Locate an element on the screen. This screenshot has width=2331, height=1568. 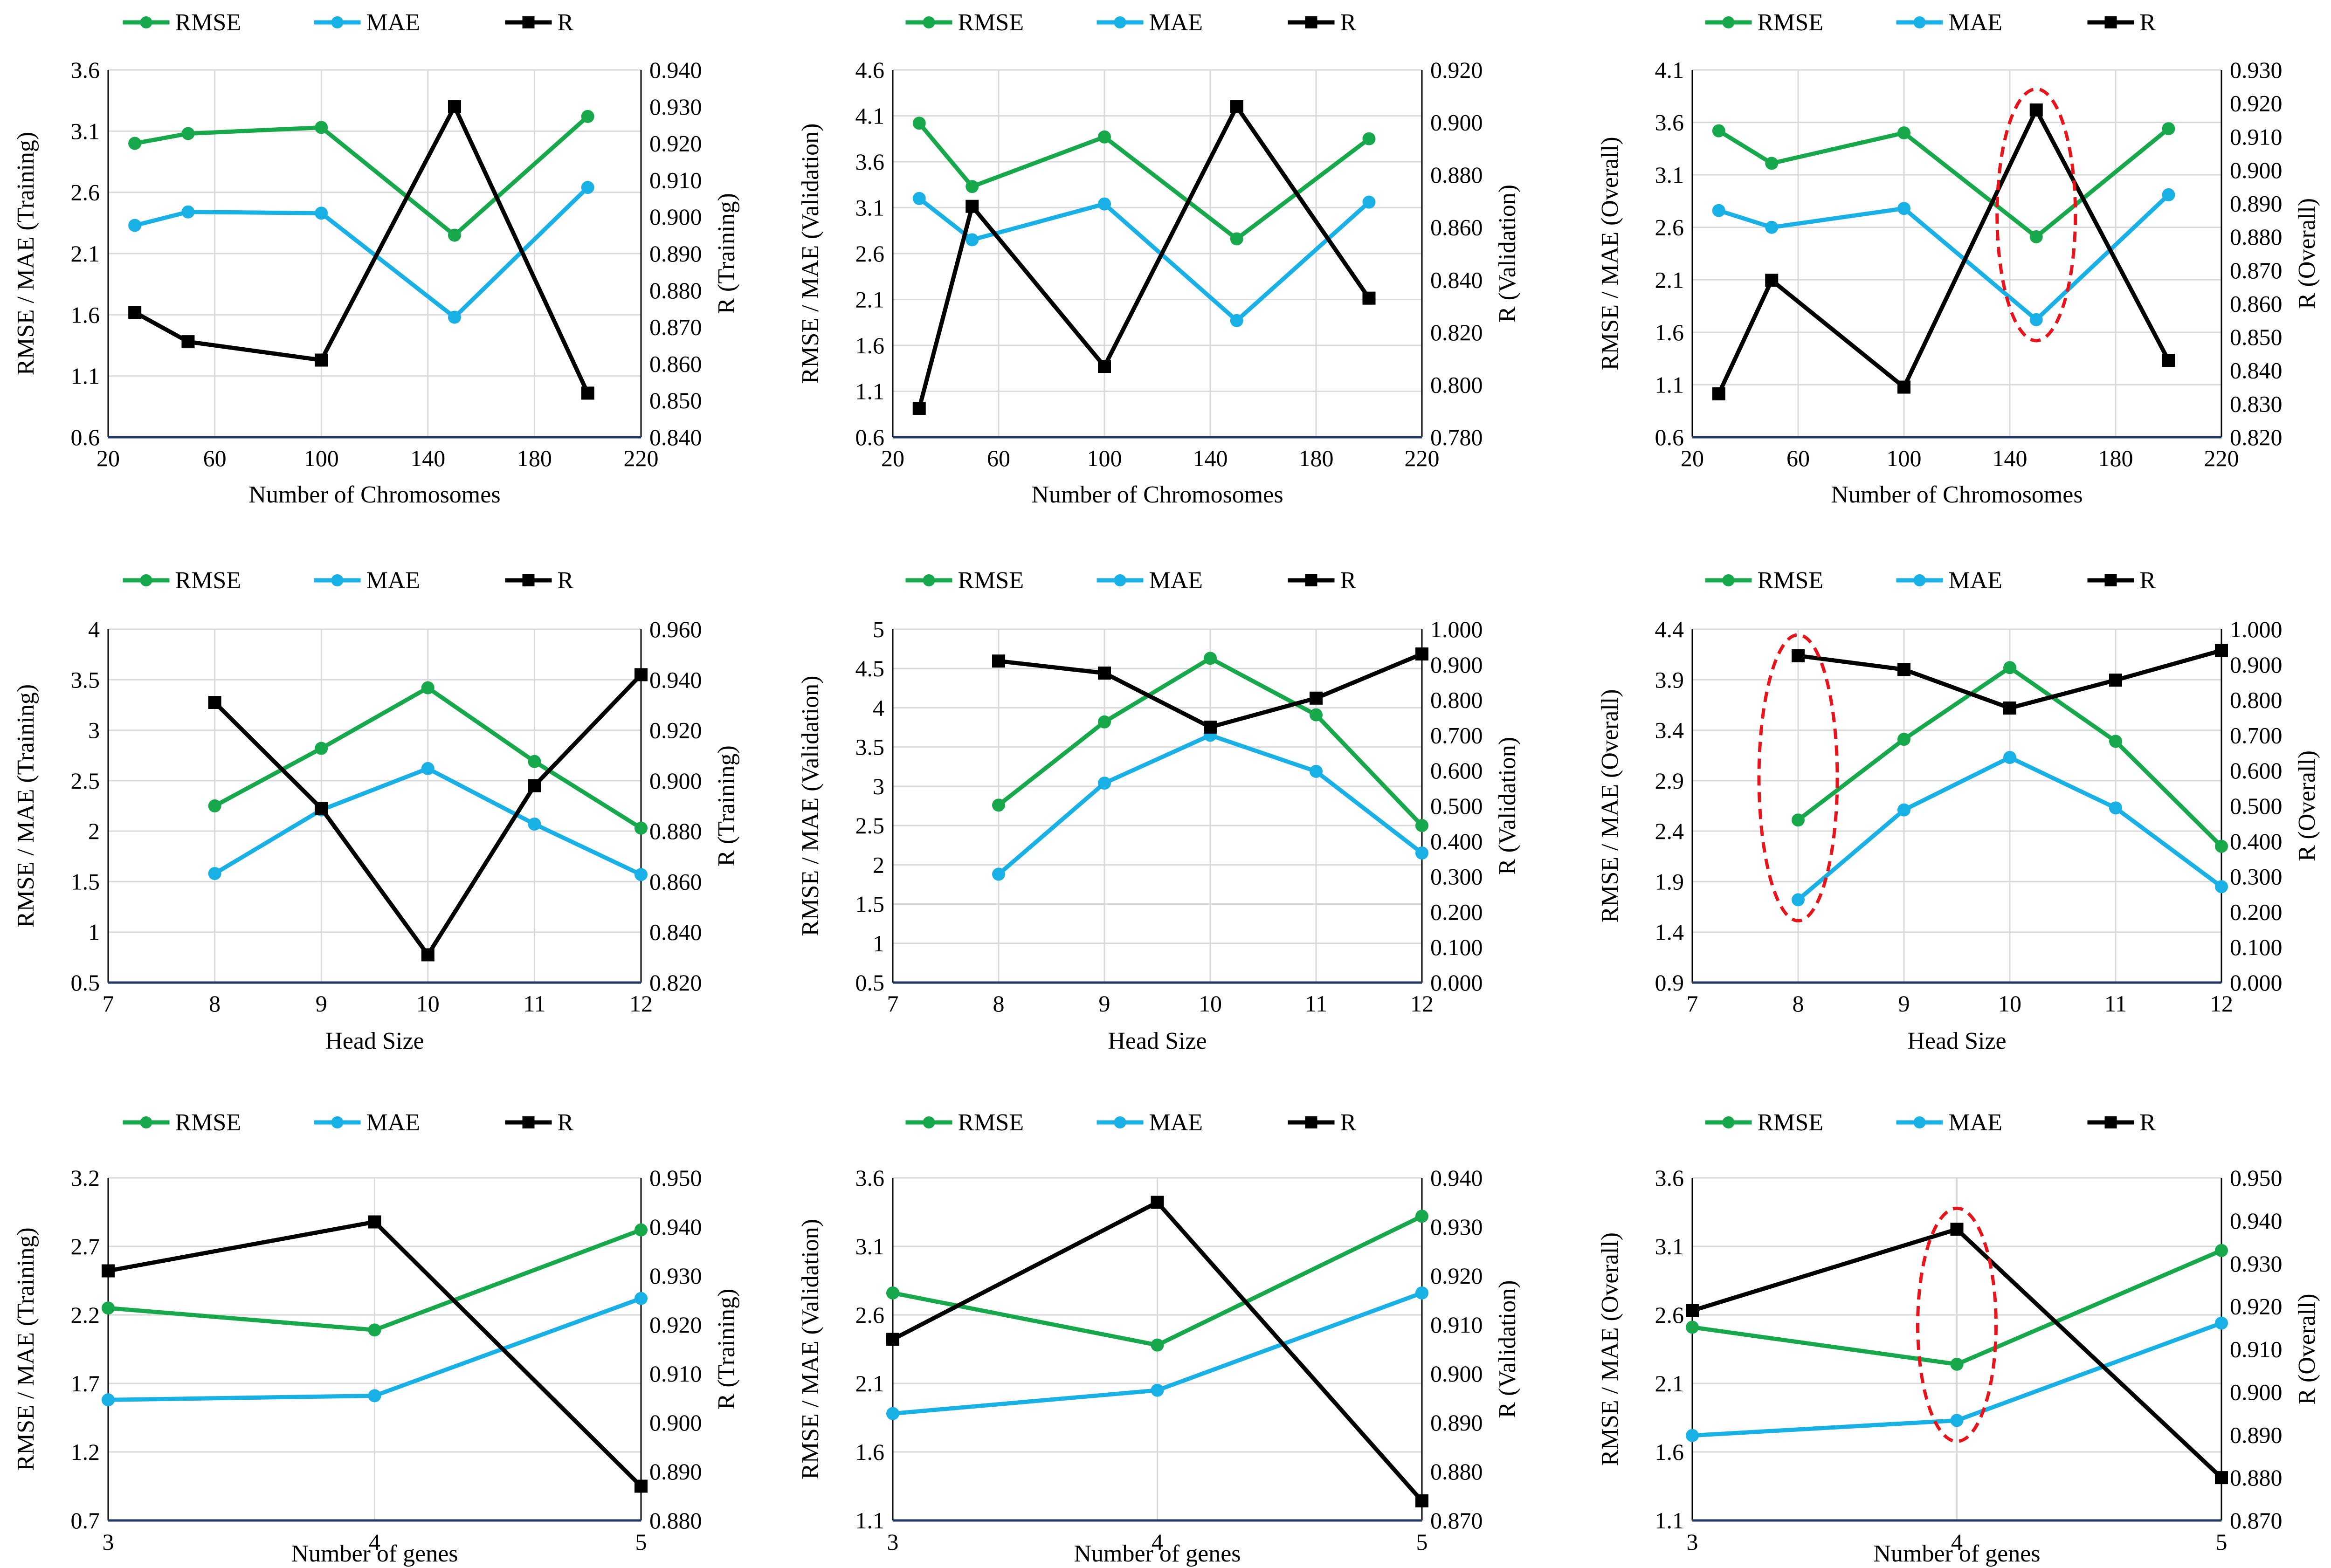
x-tick-label: 9 is located at coordinates (321, 1003).